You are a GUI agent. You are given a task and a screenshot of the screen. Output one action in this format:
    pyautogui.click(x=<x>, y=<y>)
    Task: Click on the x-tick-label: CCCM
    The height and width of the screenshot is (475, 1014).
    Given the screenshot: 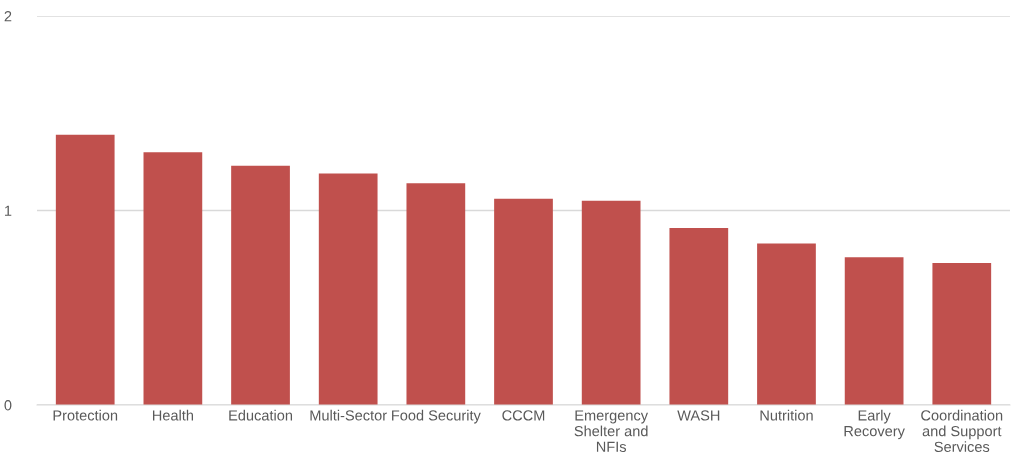 What is the action you would take?
    pyautogui.click(x=523, y=415)
    